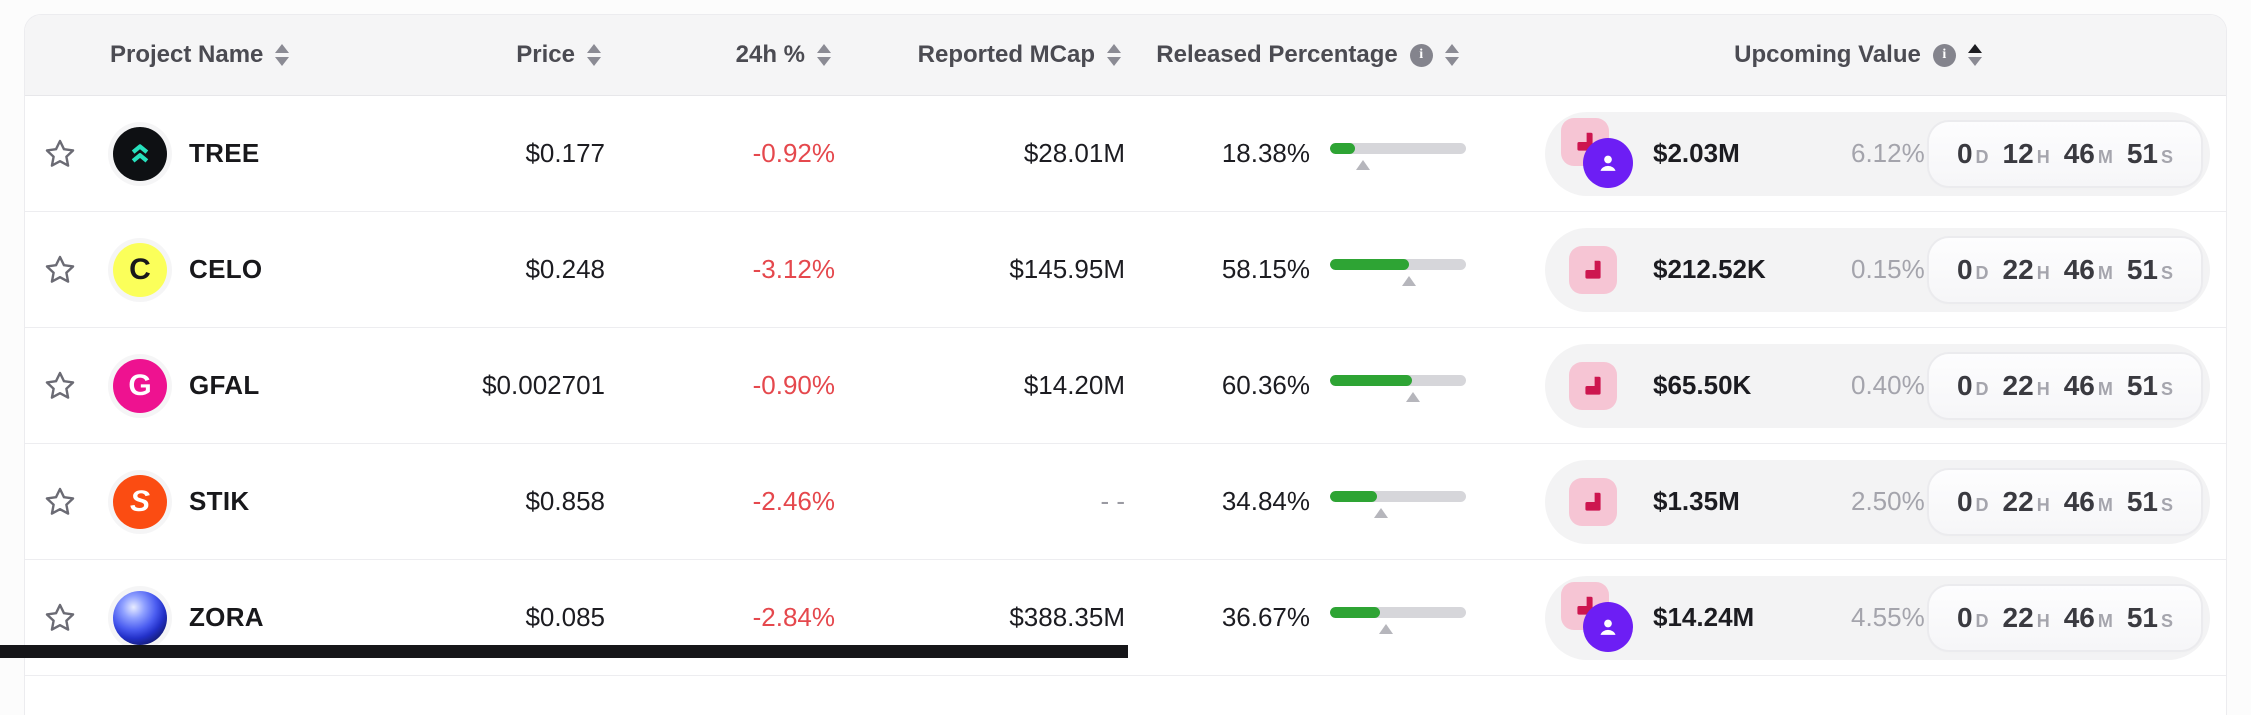 Image resolution: width=2251 pixels, height=715 pixels. I want to click on upcoming-value: $1.35M, so click(1696, 501).